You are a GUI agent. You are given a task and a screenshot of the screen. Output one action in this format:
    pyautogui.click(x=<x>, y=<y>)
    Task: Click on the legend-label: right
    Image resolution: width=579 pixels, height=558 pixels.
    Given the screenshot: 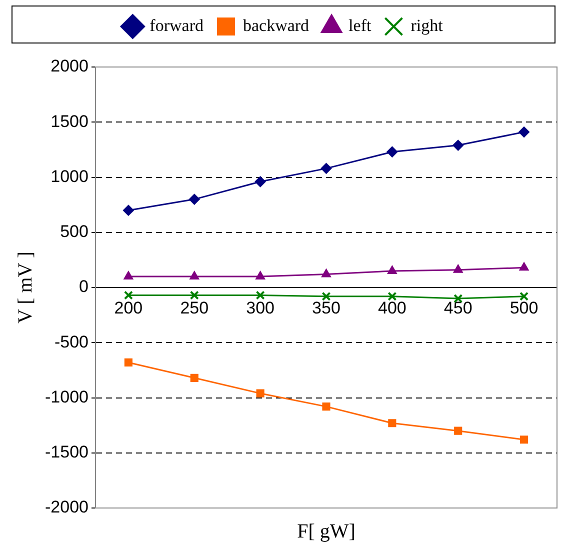 What is the action you would take?
    pyautogui.click(x=427, y=25)
    